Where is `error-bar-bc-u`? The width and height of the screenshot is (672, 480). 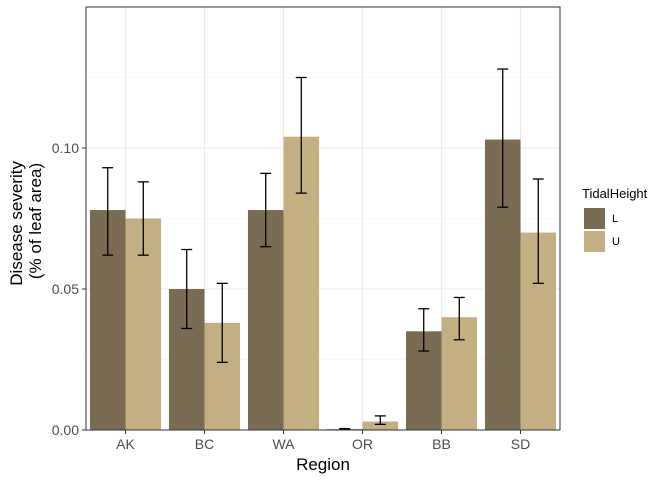 error-bar-bc-u is located at coordinates (222, 322).